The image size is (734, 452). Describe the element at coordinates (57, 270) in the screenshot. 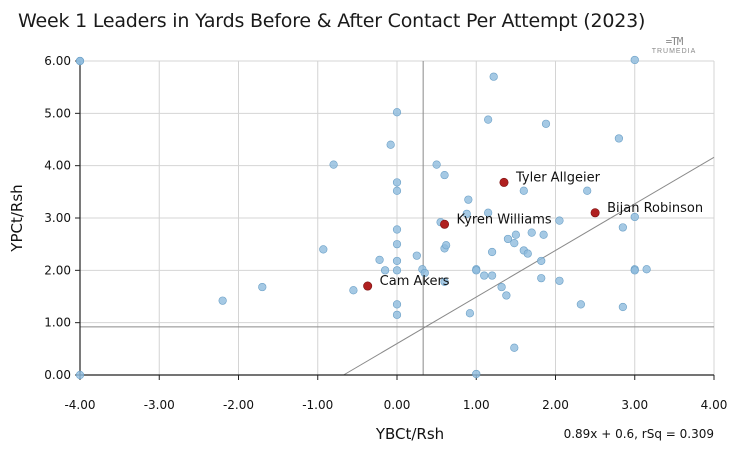

I see `y-tick-label: 2.00` at that location.